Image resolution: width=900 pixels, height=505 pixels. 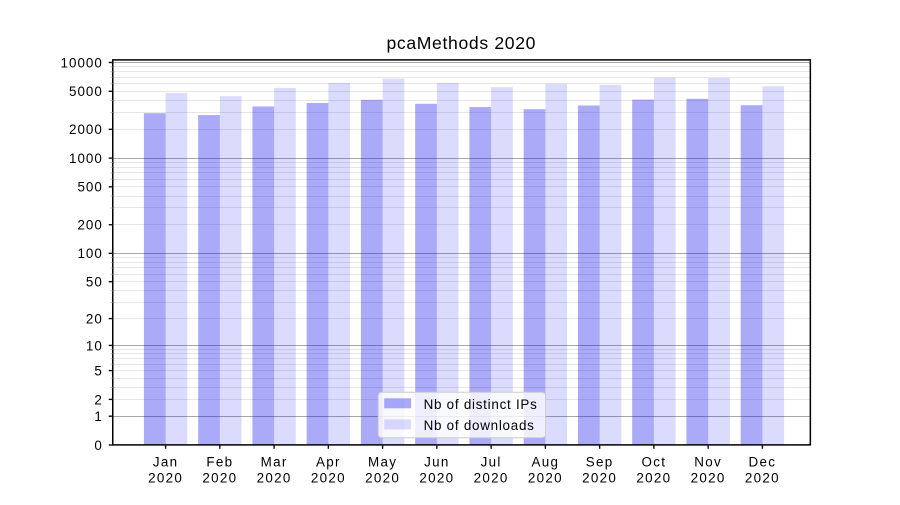 What do you see at coordinates (94, 318) in the screenshot?
I see `svg-text: 20` at bounding box center [94, 318].